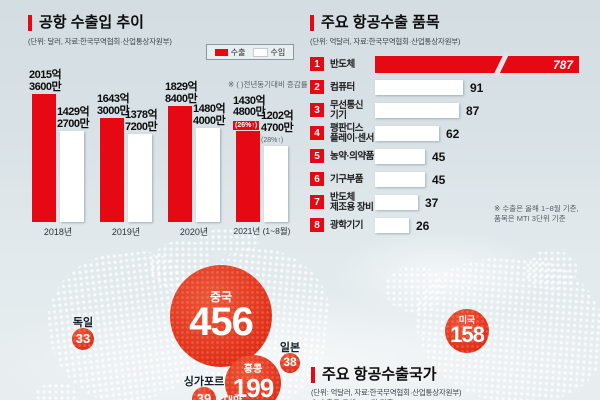 This screenshot has height=400, width=600. I want to click on country-name: 대만, so click(233, 398).